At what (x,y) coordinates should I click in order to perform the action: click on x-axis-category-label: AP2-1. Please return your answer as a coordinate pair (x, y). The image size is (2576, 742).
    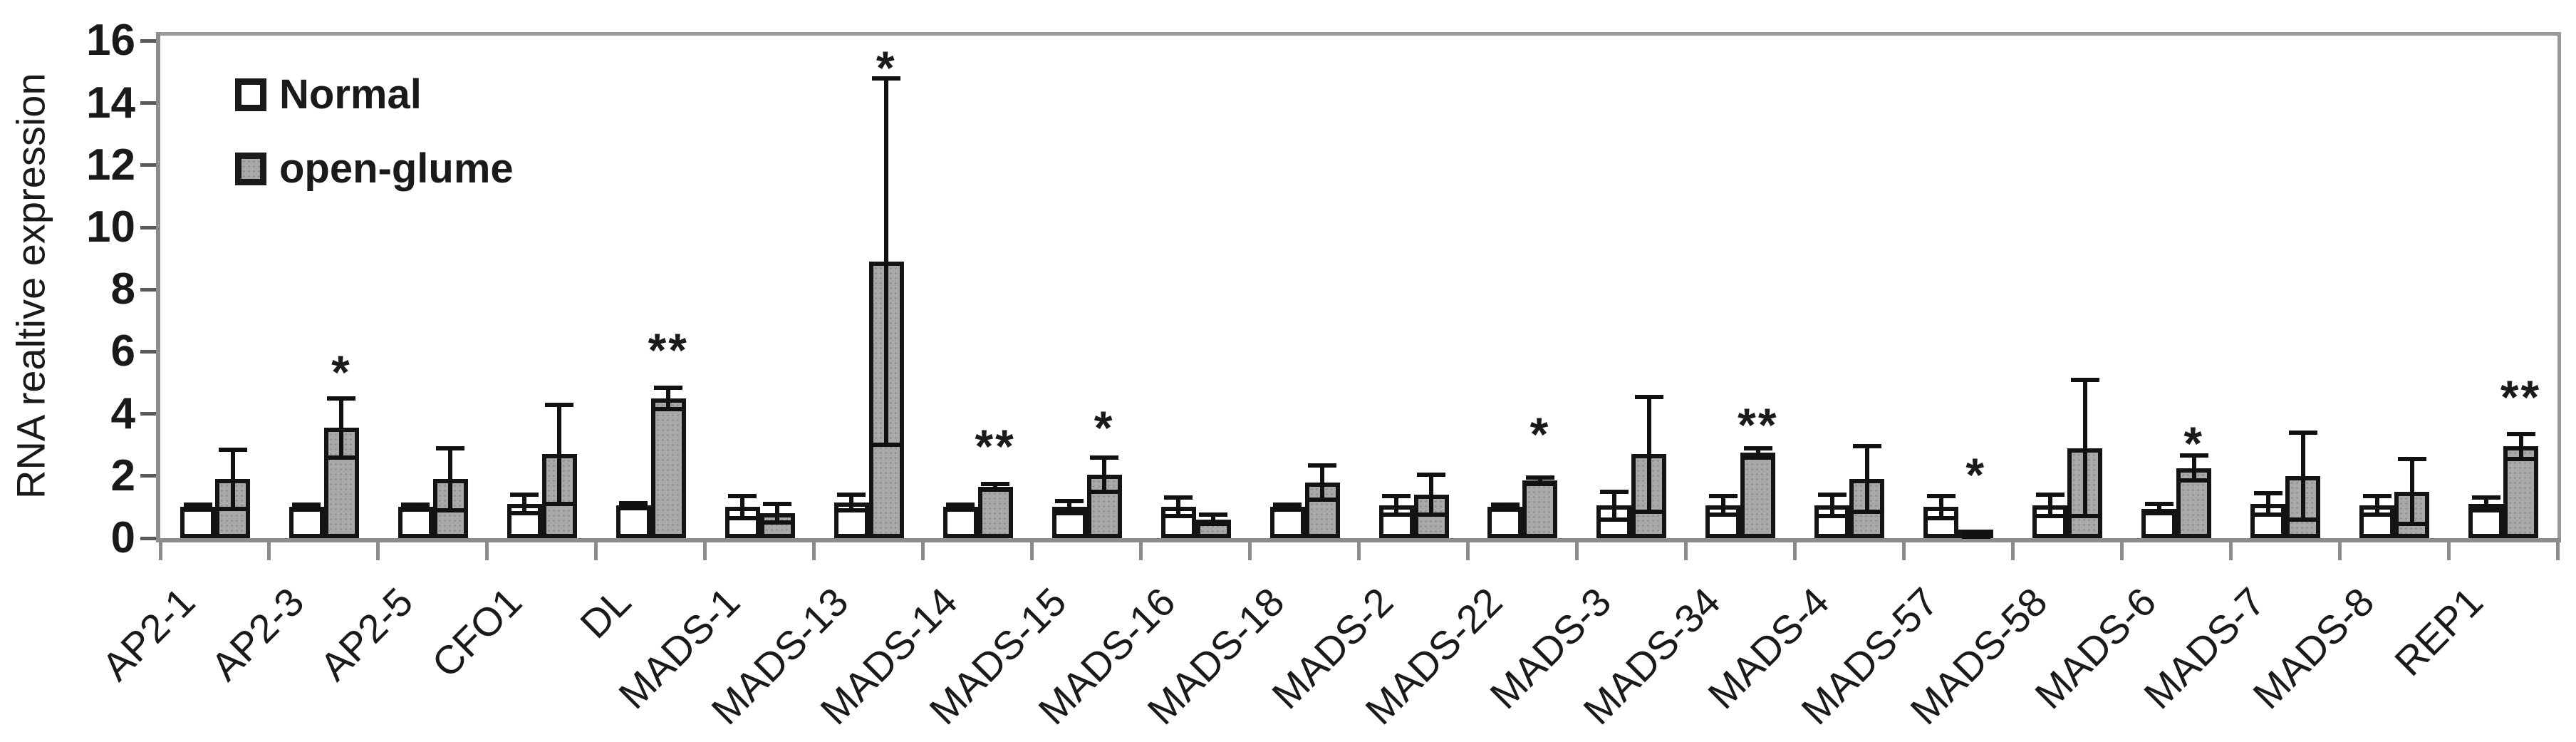
    Looking at the image, I should click on (148, 634).